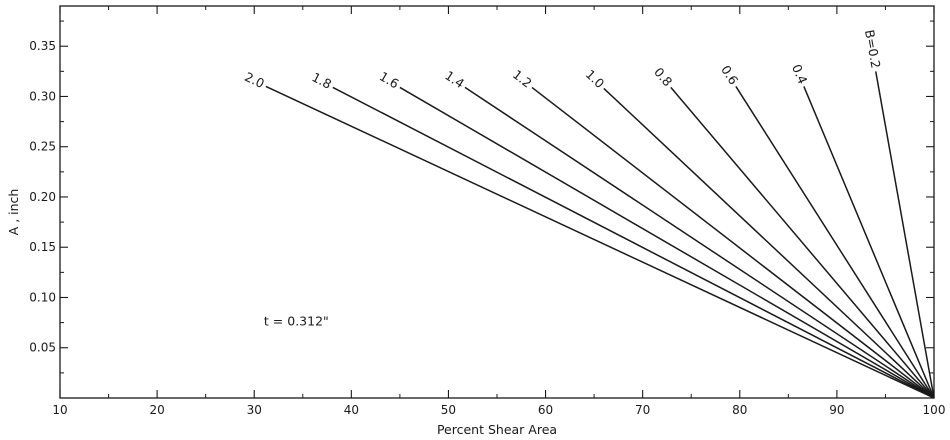 The image size is (950, 440). I want to click on y-tick-label: 0.30, so click(42, 96).